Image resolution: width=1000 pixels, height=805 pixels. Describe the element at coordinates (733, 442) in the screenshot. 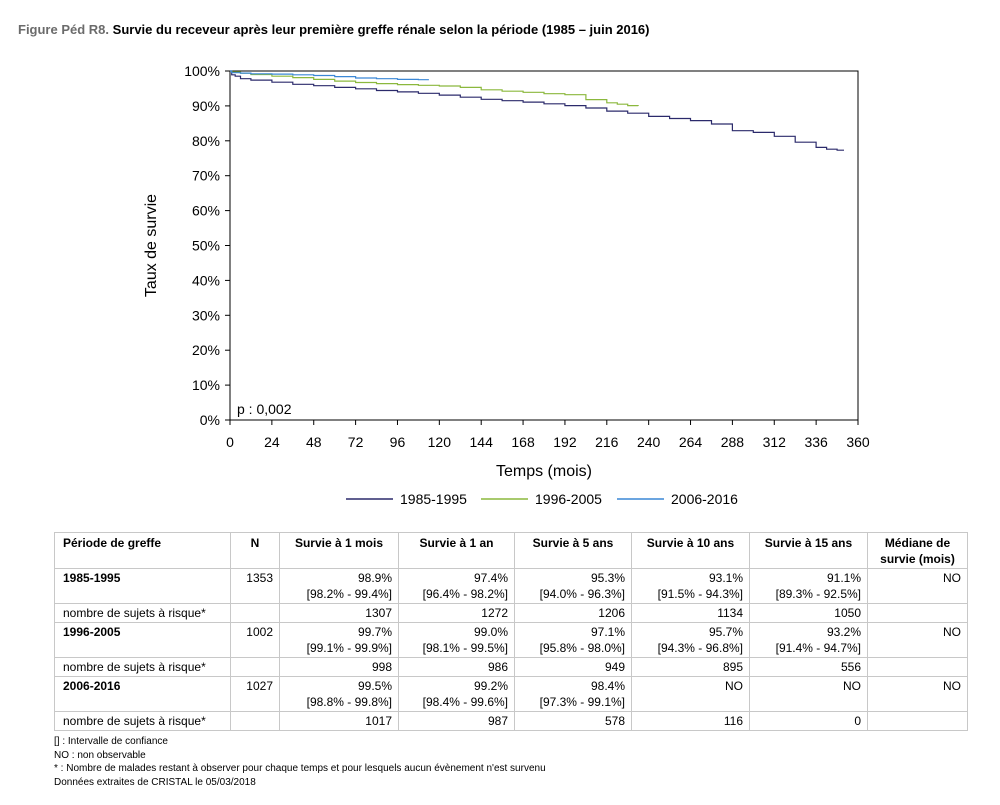

I see `x-tick-label: 288` at that location.